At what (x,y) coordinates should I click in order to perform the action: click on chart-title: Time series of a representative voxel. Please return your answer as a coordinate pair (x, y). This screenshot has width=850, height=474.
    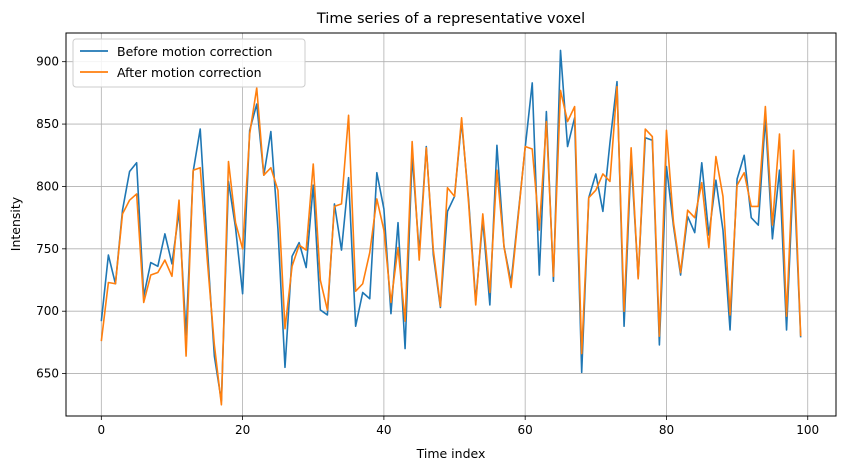
    Looking at the image, I should click on (450, 19).